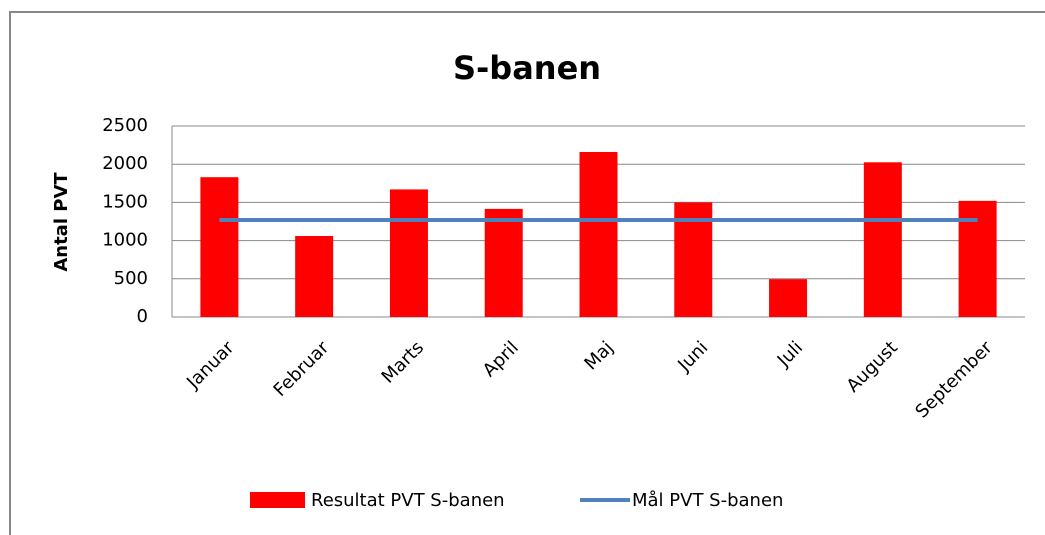 The width and height of the screenshot is (1045, 535). What do you see at coordinates (125, 201) in the screenshot?
I see `y-tick-label: 1500` at bounding box center [125, 201].